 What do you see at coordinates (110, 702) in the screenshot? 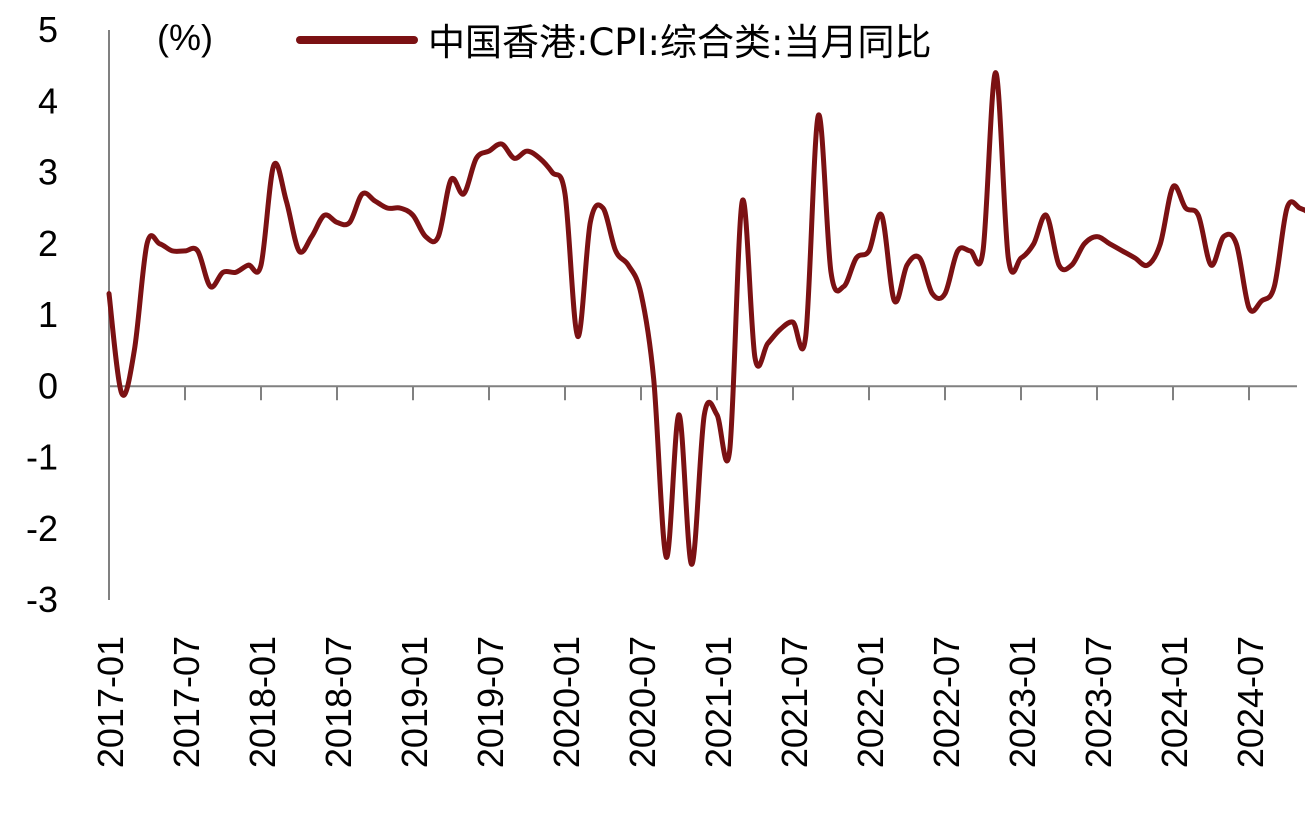
I see `x-tick-label: 2017-01` at bounding box center [110, 702].